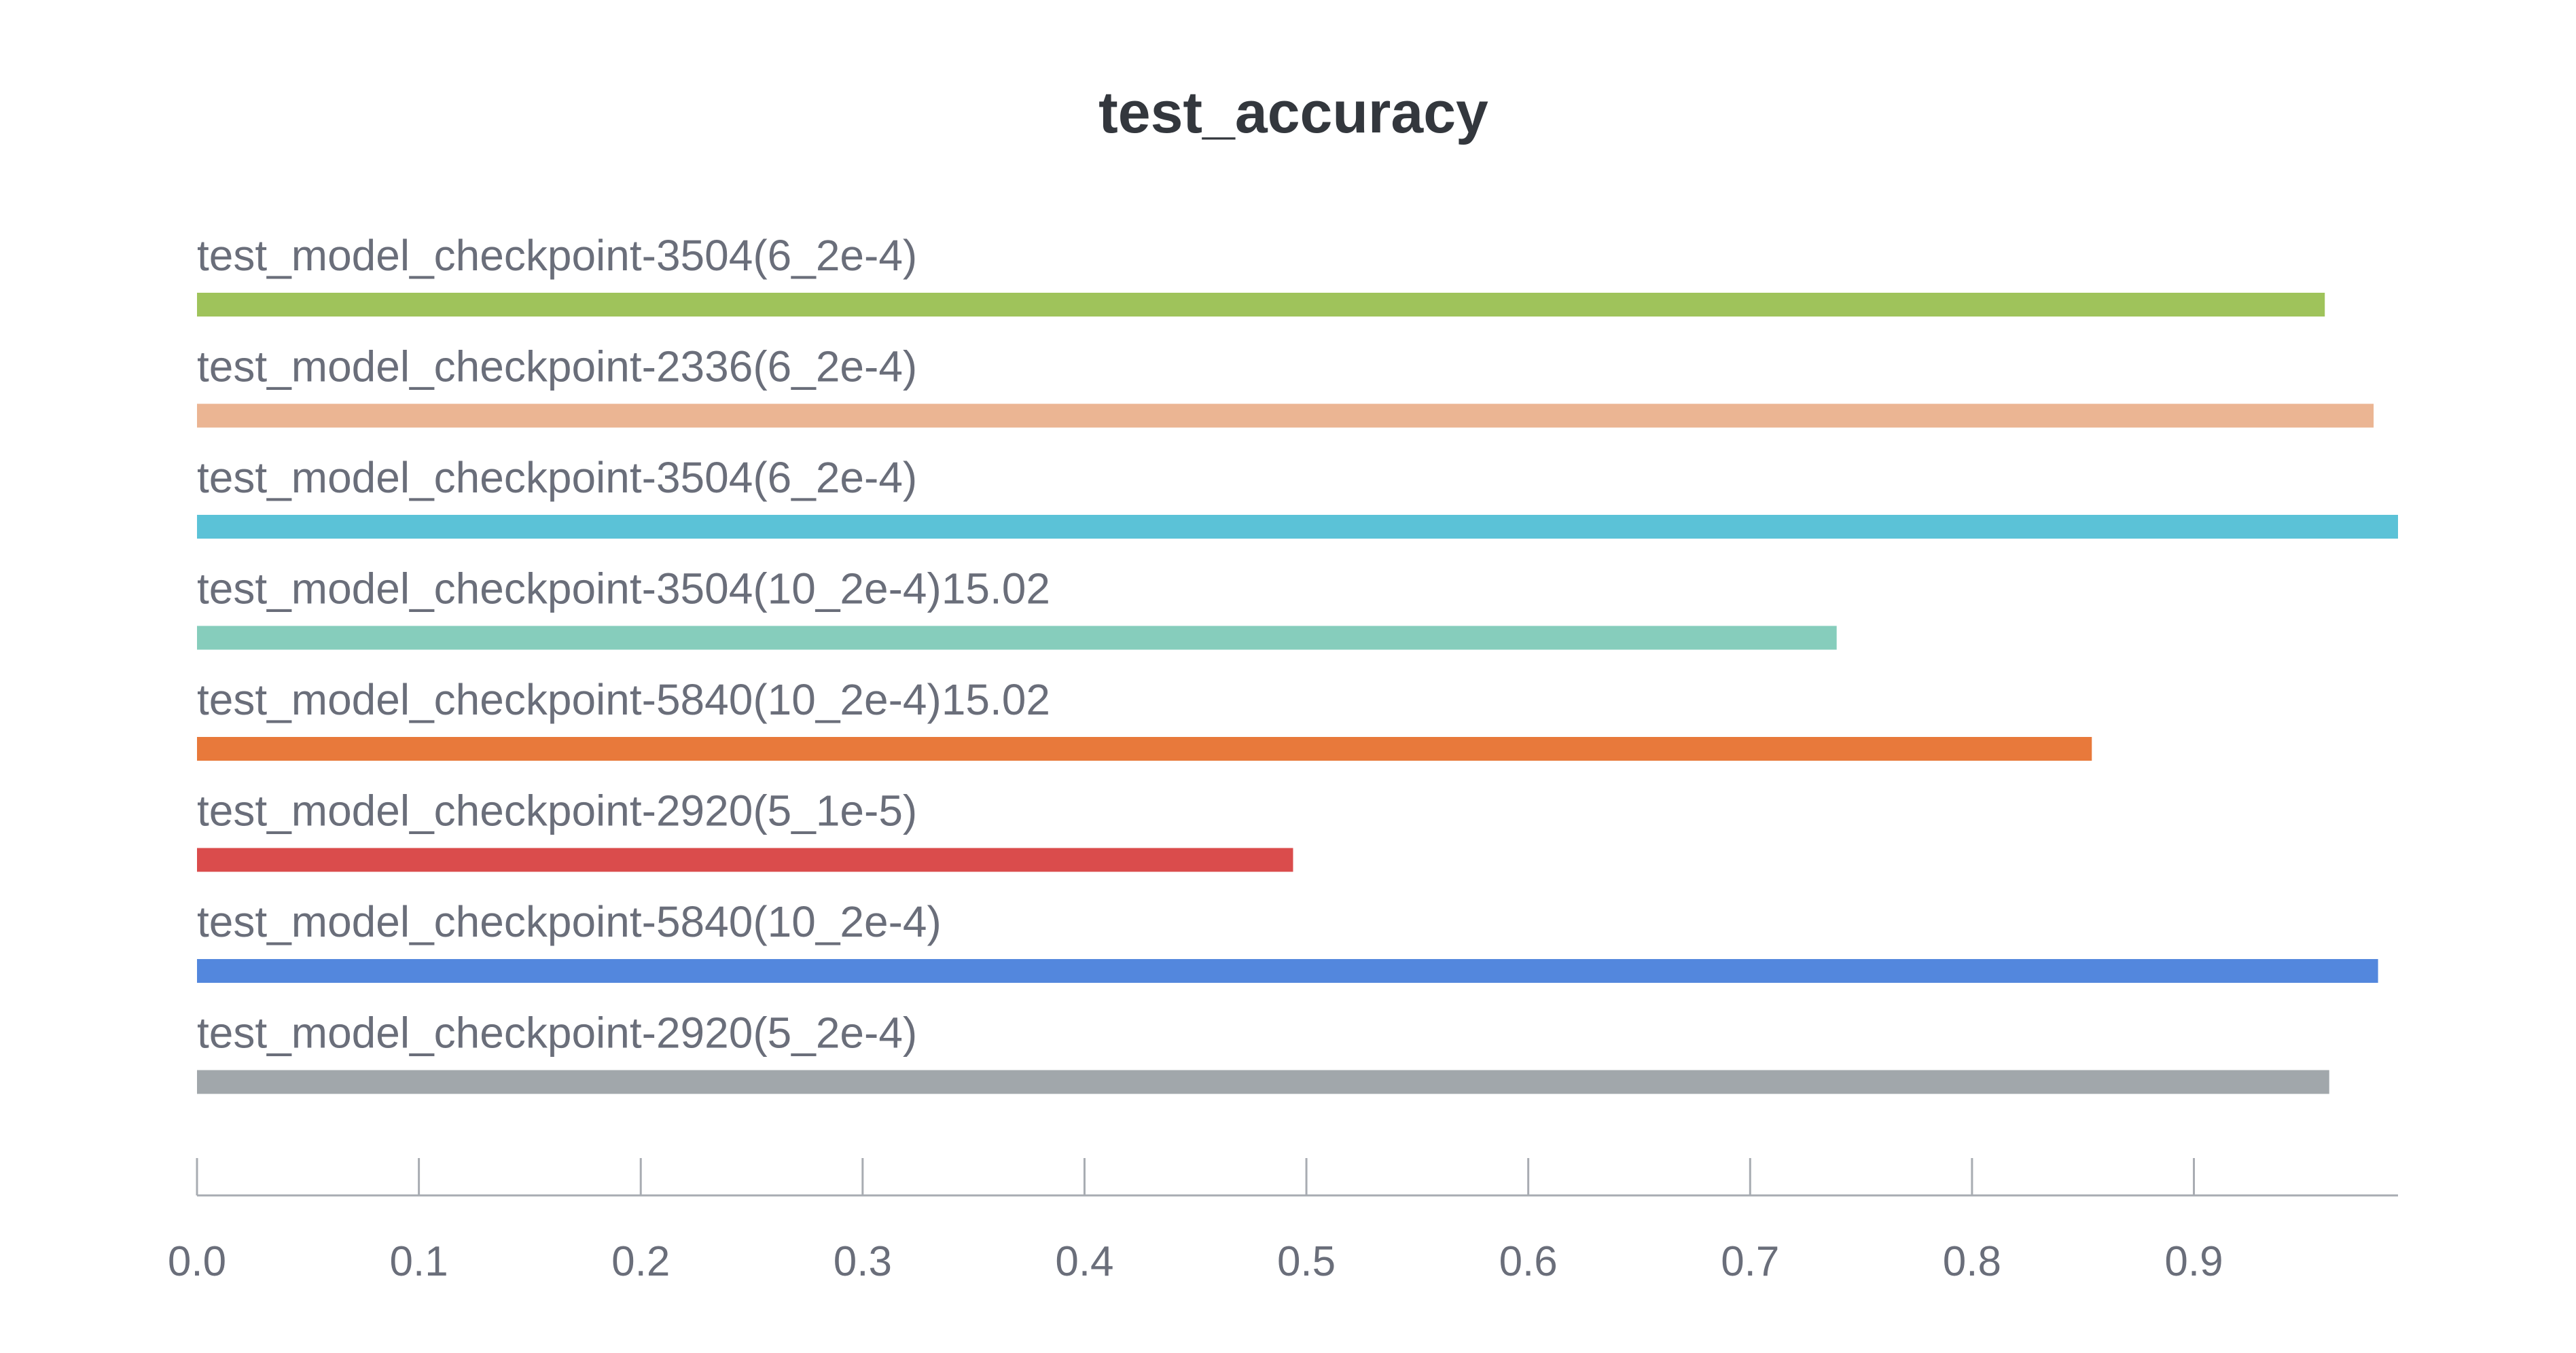 This screenshot has height=1353, width=2576. Describe the element at coordinates (1306, 1261) in the screenshot. I see `x-tick-label: 0.5` at that location.